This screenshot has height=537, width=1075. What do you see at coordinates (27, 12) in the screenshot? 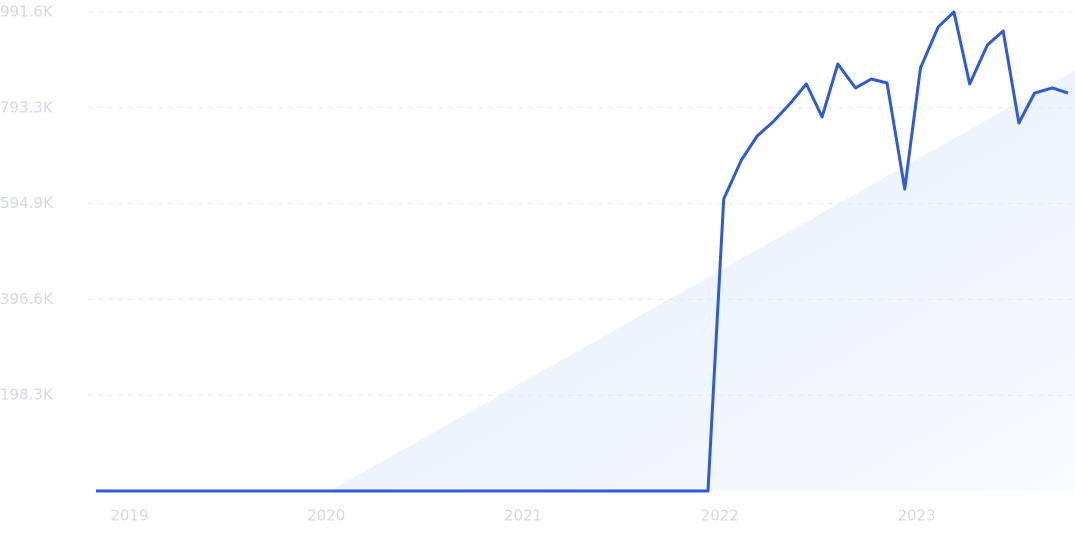
I see `y-tick-label: 991.6K` at bounding box center [27, 12].